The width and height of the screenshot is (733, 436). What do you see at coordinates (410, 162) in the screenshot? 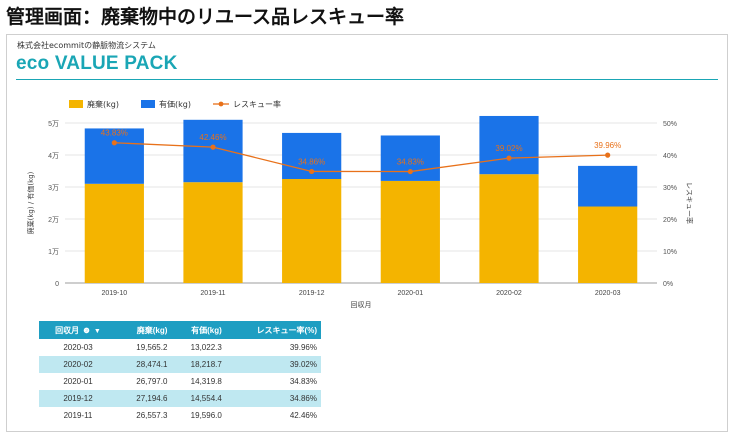
I see `rescue-rate-label: 34.83%` at bounding box center [410, 162].